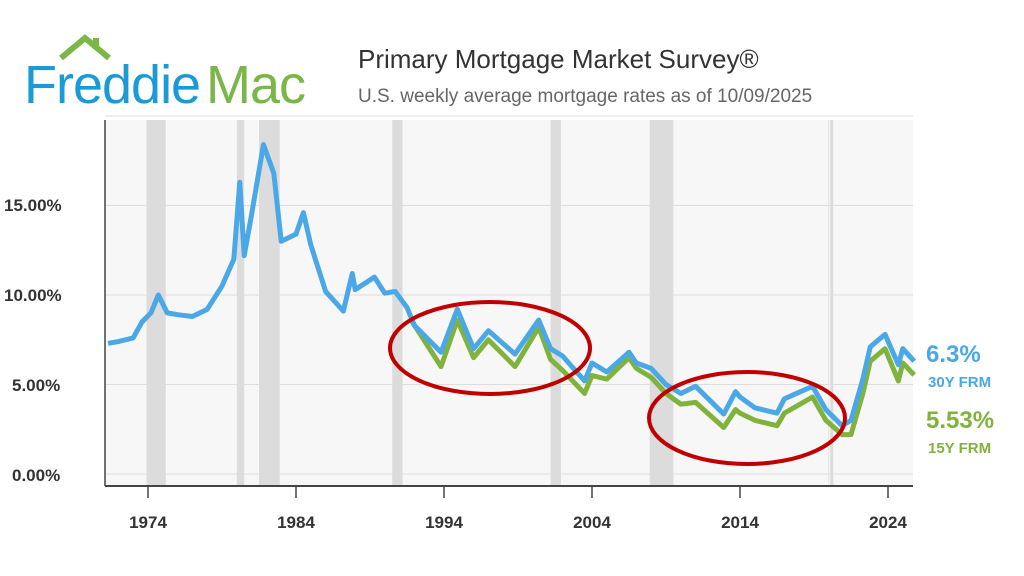 This screenshot has height=576, width=1024. What do you see at coordinates (112, 85) in the screenshot?
I see `logo-freddie-text: Freddie` at bounding box center [112, 85].